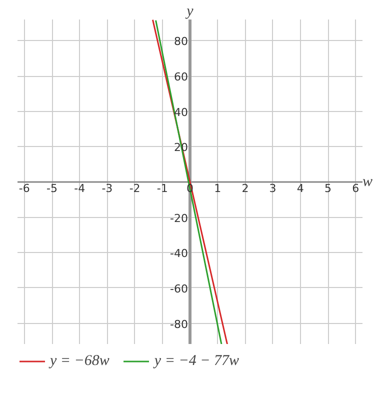  What do you see at coordinates (181, 77) in the screenshot?
I see `y-tick-label: 60` at bounding box center [181, 77].